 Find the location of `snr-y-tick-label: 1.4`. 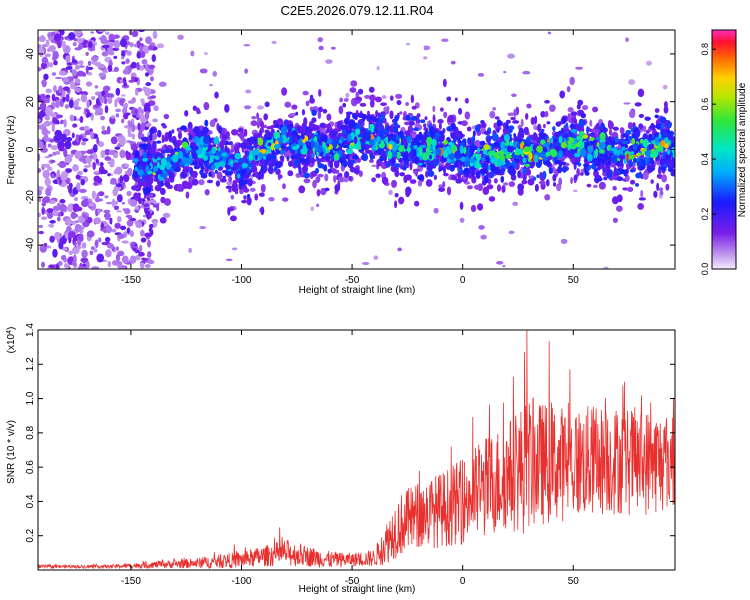

snr-y-tick-label: 1.4 is located at coordinates (30, 330).